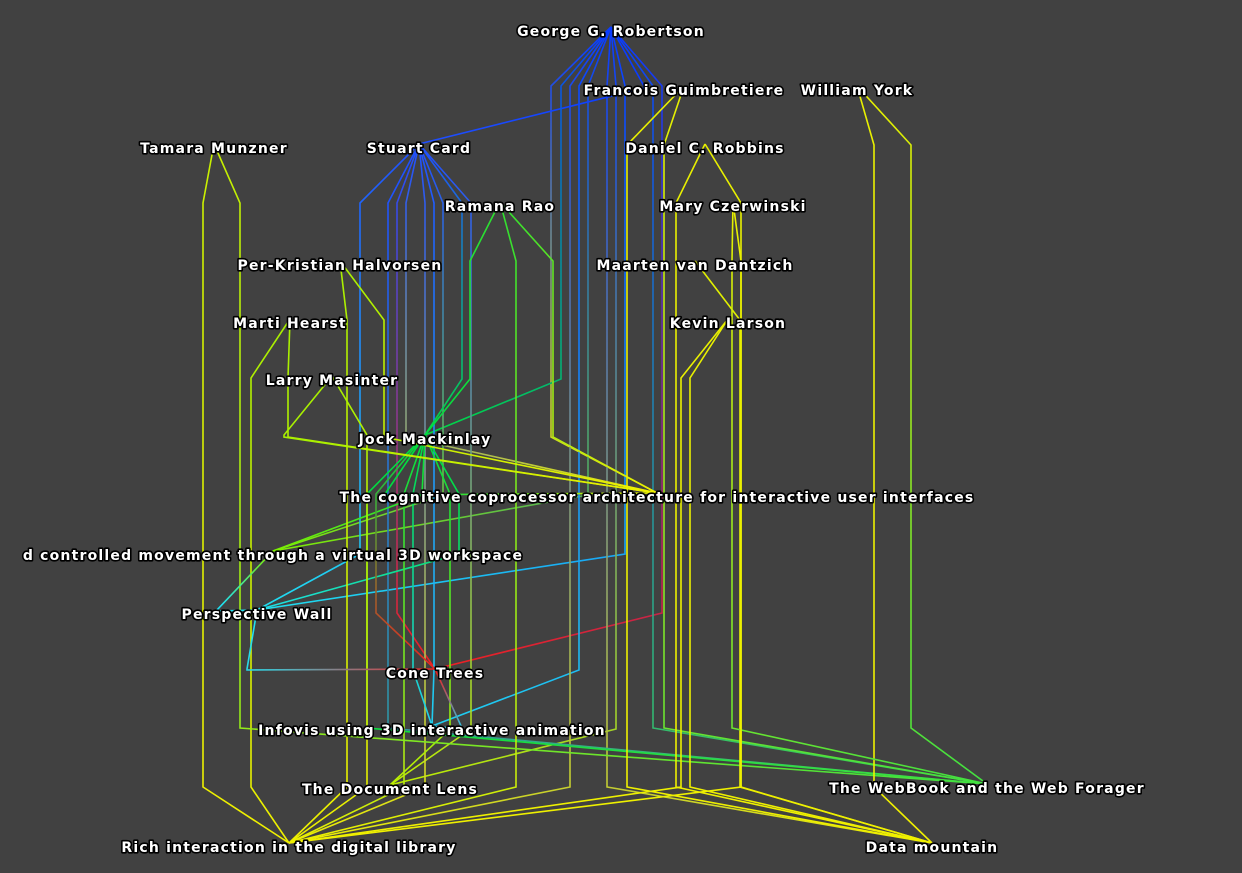 Image resolution: width=1242 pixels, height=873 pixels. What do you see at coordinates (434, 673) in the screenshot?
I see `node-cone: Cone Trees` at bounding box center [434, 673].